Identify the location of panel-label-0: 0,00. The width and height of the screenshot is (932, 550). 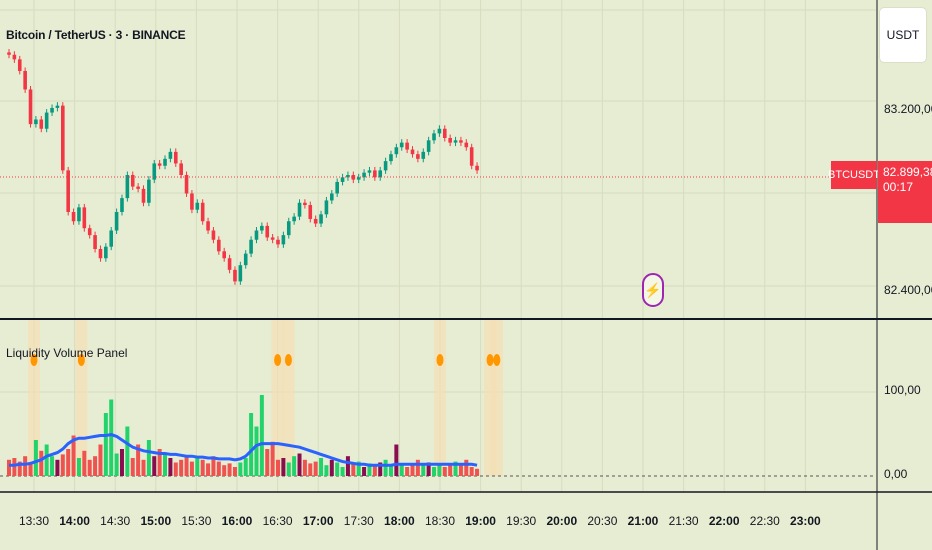
(896, 474).